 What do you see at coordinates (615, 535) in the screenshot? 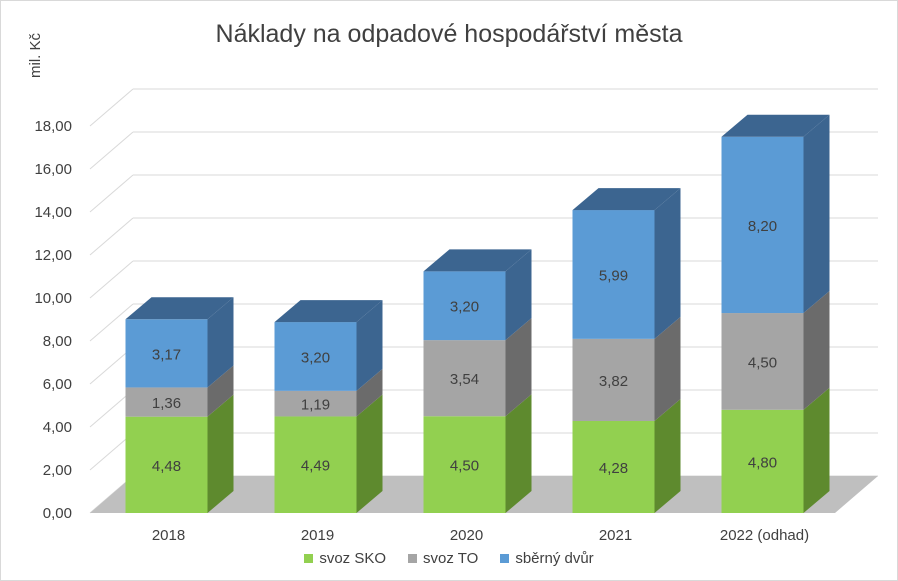
I see `x-tick-label: 2021` at bounding box center [615, 535].